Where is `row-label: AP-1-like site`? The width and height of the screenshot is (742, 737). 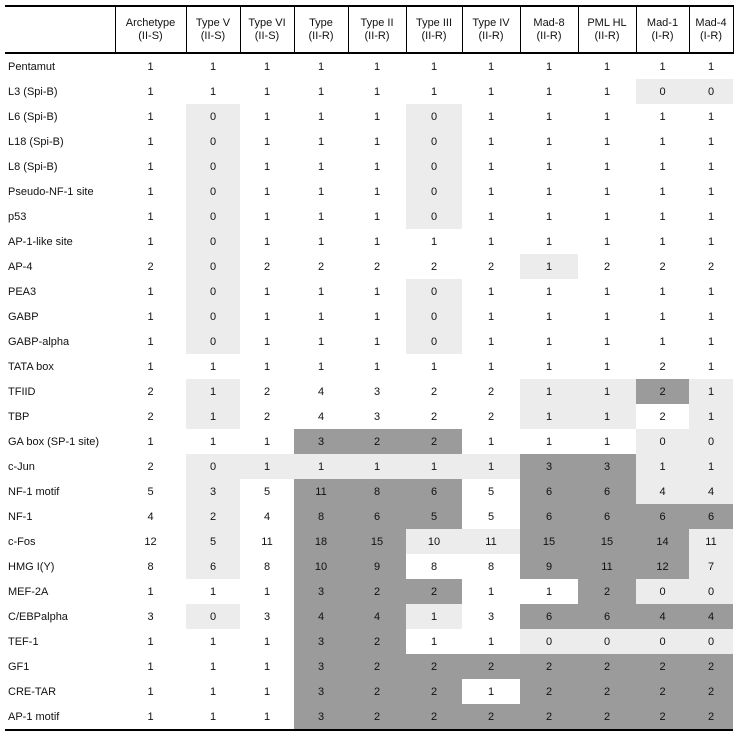 row-label: AP-1-like site is located at coordinates (60, 241).